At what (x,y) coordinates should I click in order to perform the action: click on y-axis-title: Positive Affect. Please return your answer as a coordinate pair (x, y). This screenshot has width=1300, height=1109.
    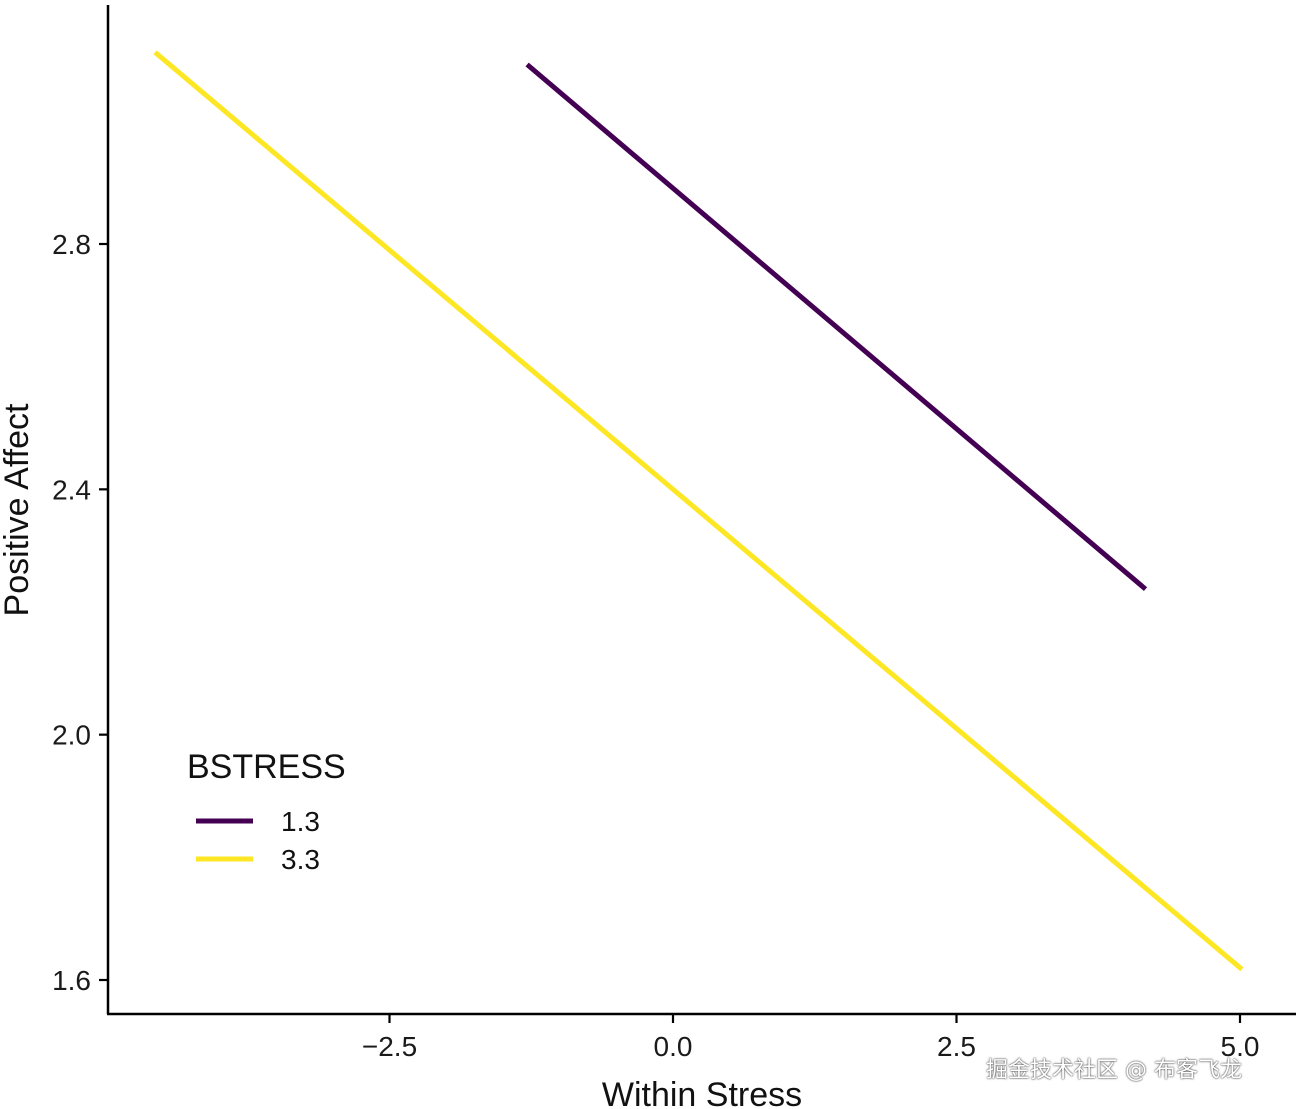
    Looking at the image, I should click on (18, 509).